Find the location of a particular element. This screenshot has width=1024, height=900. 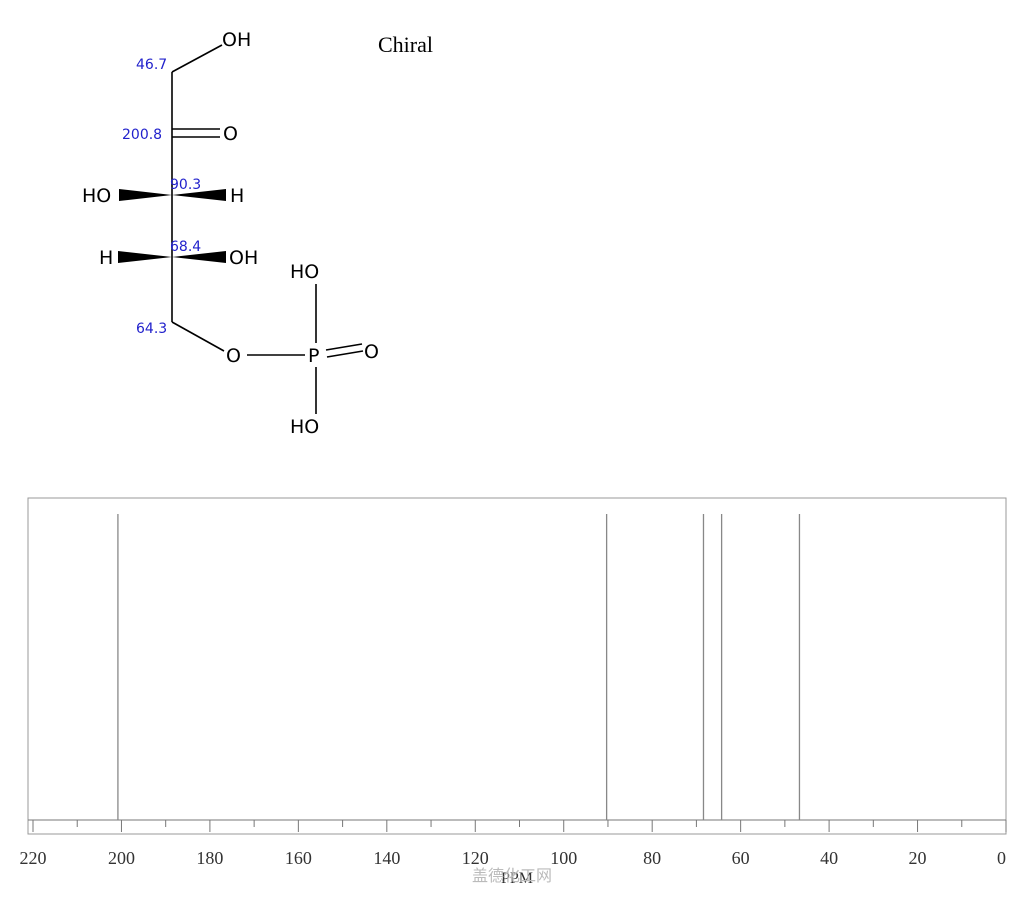

tick-label: 0 is located at coordinates (1001, 858).